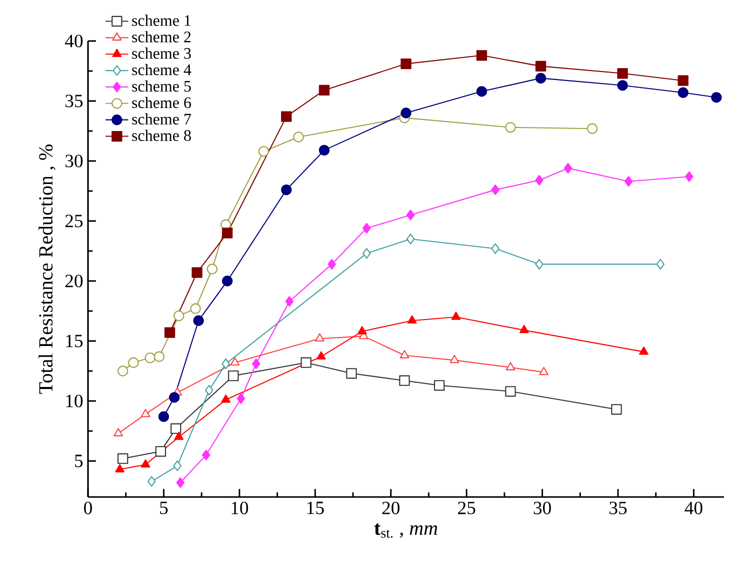 The width and height of the screenshot is (731, 565). Describe the element at coordinates (240, 508) in the screenshot. I see `x-tick-label: 10` at that location.